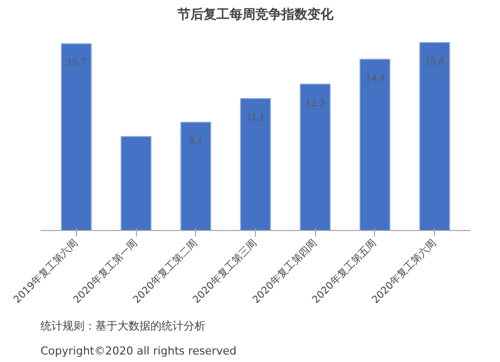 This screenshot has height=362, width=500. Describe the element at coordinates (76, 62) in the screenshot. I see `data-label: 15.7` at that location.